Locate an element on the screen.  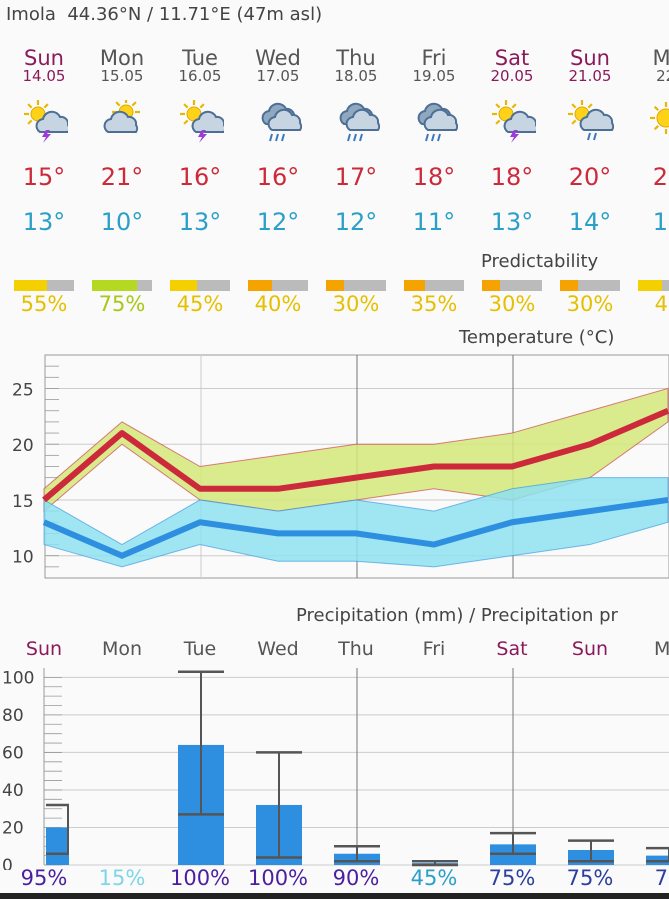
precip-day-label: Thu is located at coordinates (356, 649).